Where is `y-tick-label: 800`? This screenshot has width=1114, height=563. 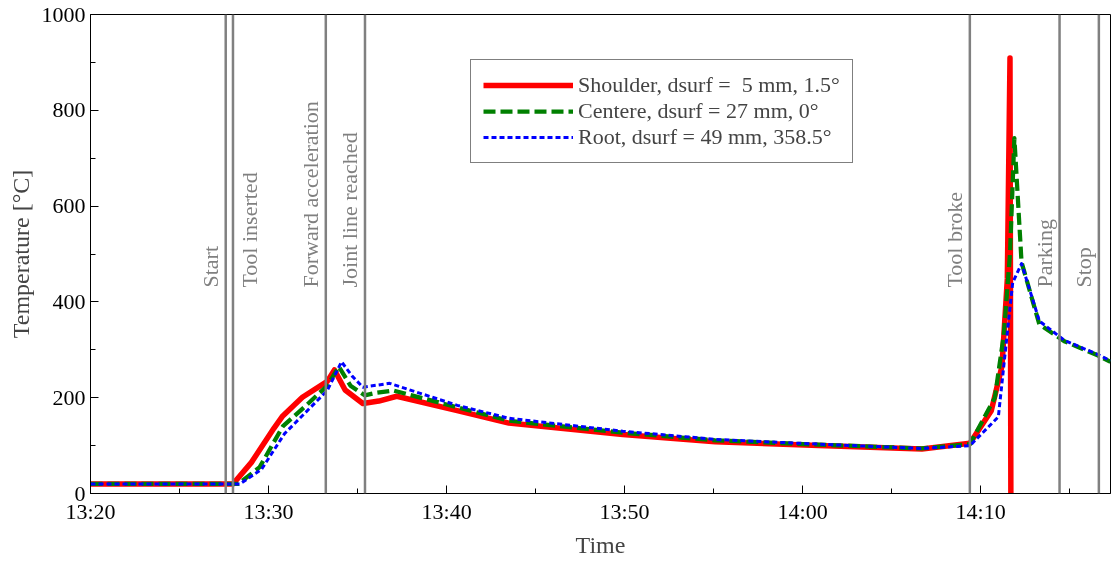
y-tick-label: 800 is located at coordinates (69, 110).